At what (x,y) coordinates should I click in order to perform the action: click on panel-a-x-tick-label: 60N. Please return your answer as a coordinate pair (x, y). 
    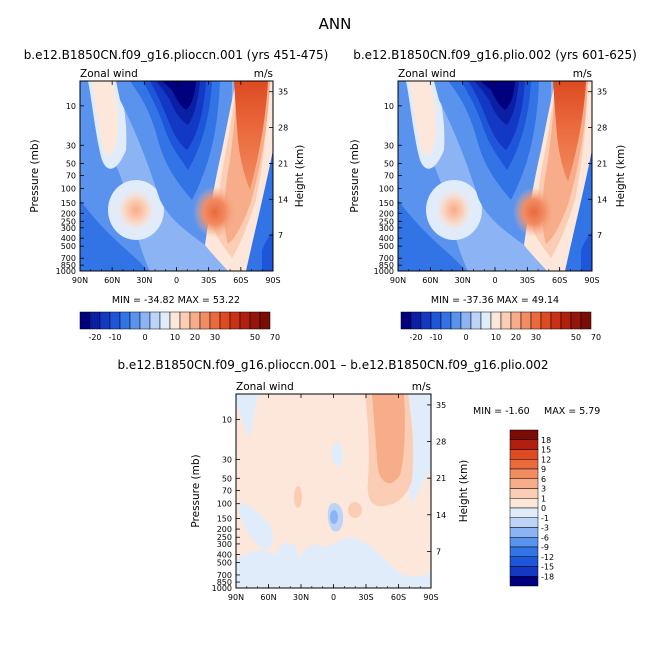
    Looking at the image, I should click on (112, 280).